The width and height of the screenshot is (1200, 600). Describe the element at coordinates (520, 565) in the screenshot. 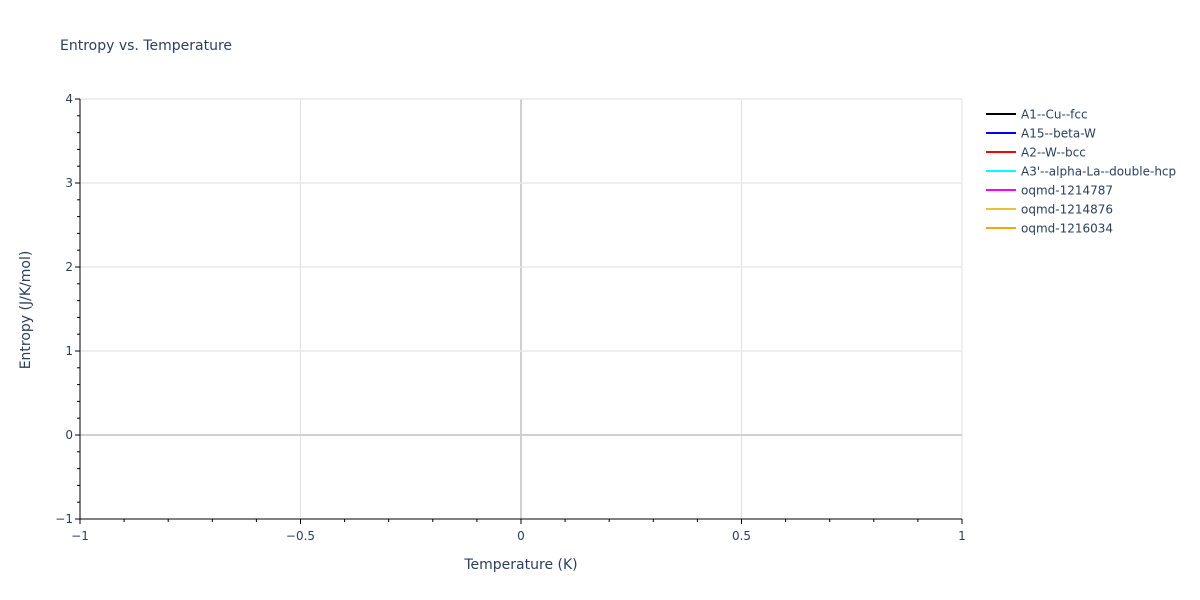

I see `x-axis-label: Temperature (K)` at that location.